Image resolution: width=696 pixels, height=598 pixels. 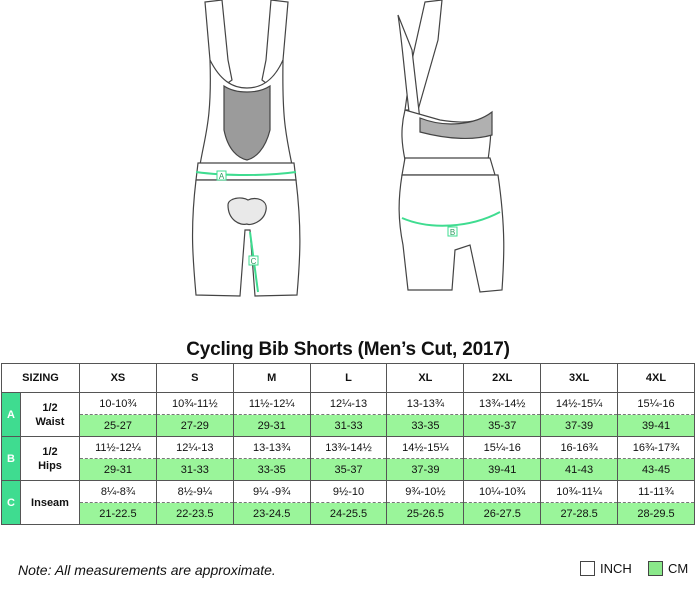 What do you see at coordinates (271, 491) in the screenshot?
I see `inch-cell: 9¼ -9¾` at bounding box center [271, 491].